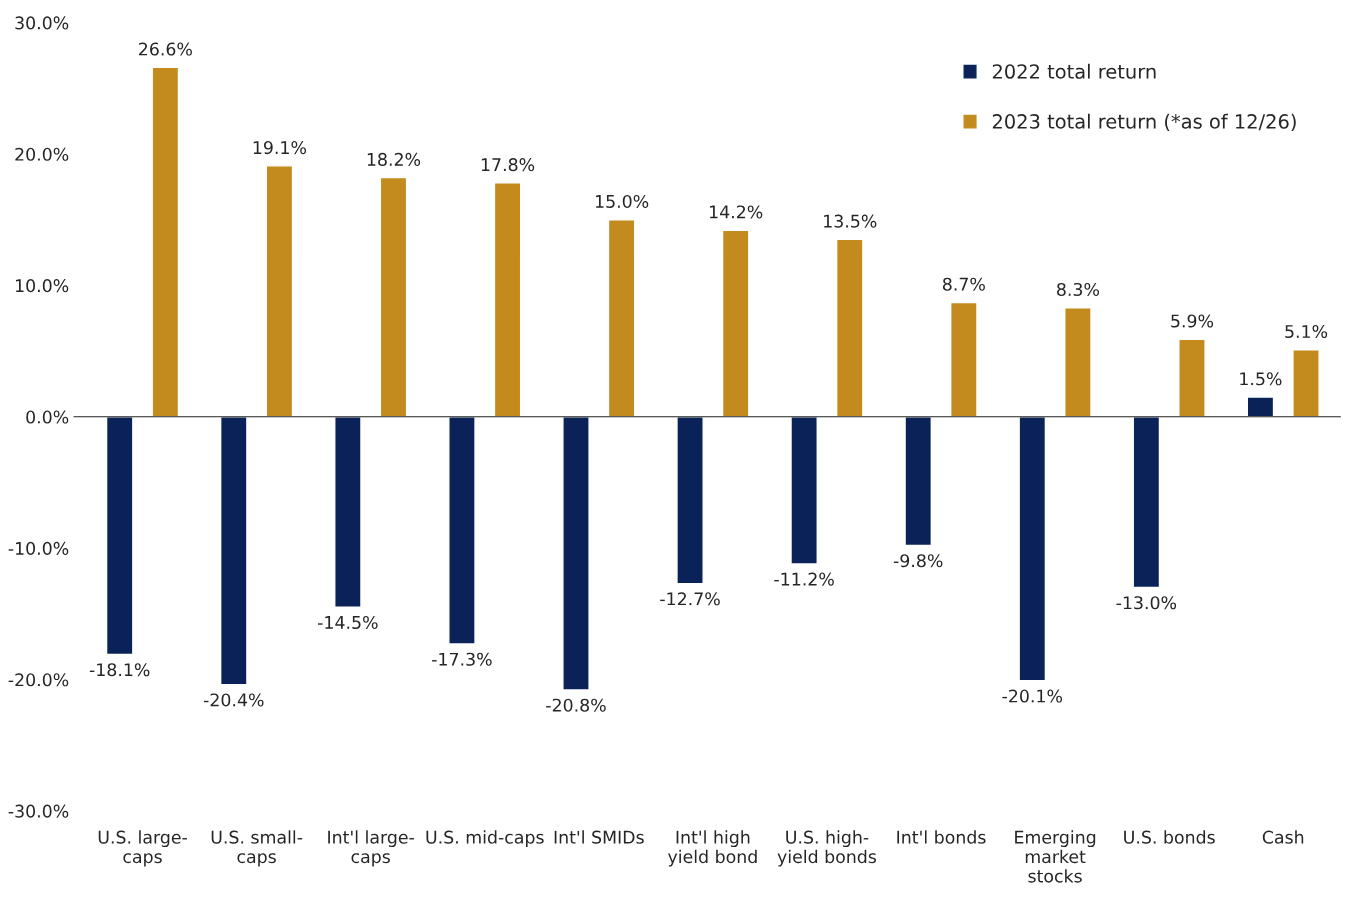 The image size is (1347, 906). I want to click on x-tick-label: Int'l large- caps, so click(371, 848).